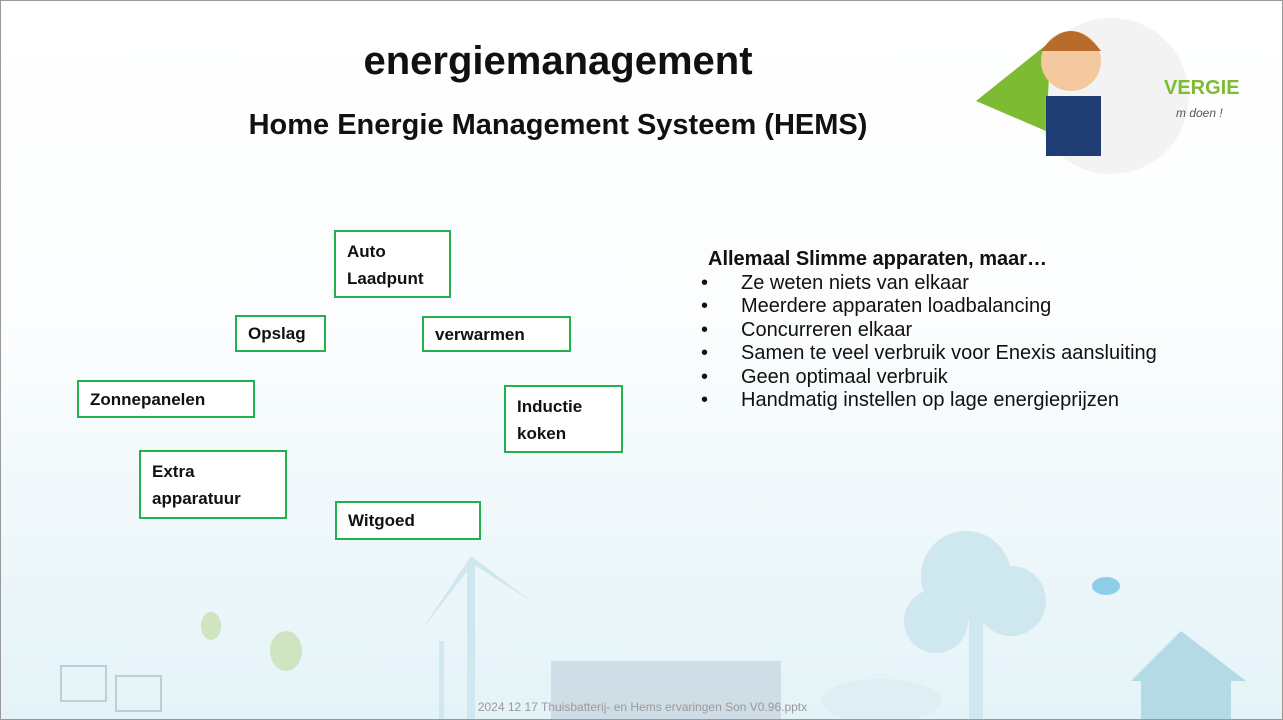 The image size is (1283, 720). I want to click on box-line: Inductie, so click(550, 406).